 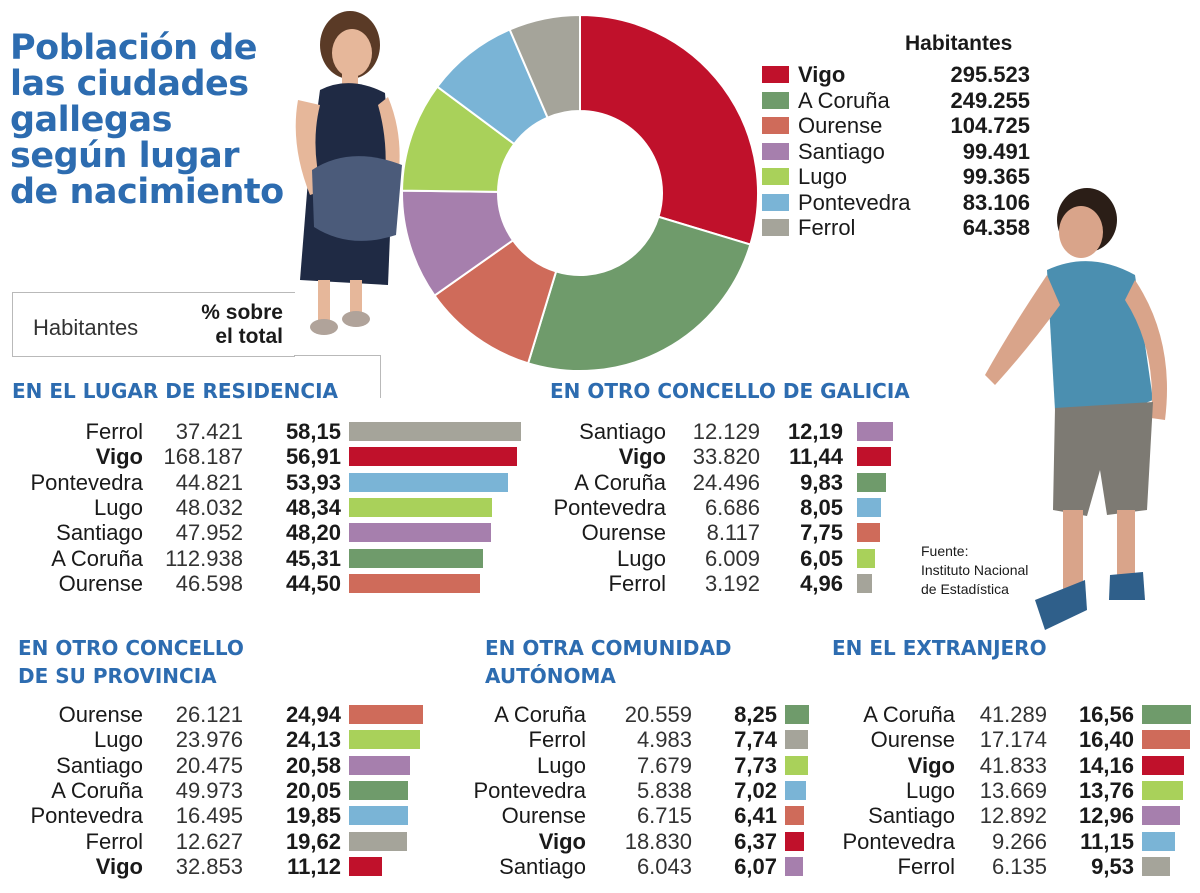 What do you see at coordinates (821, 558) in the screenshot?
I see `pct-value: 6,05` at bounding box center [821, 558].